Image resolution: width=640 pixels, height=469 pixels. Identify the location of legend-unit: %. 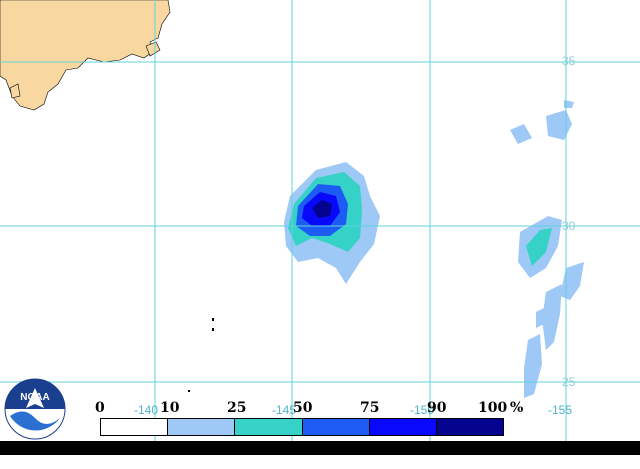
(517, 408).